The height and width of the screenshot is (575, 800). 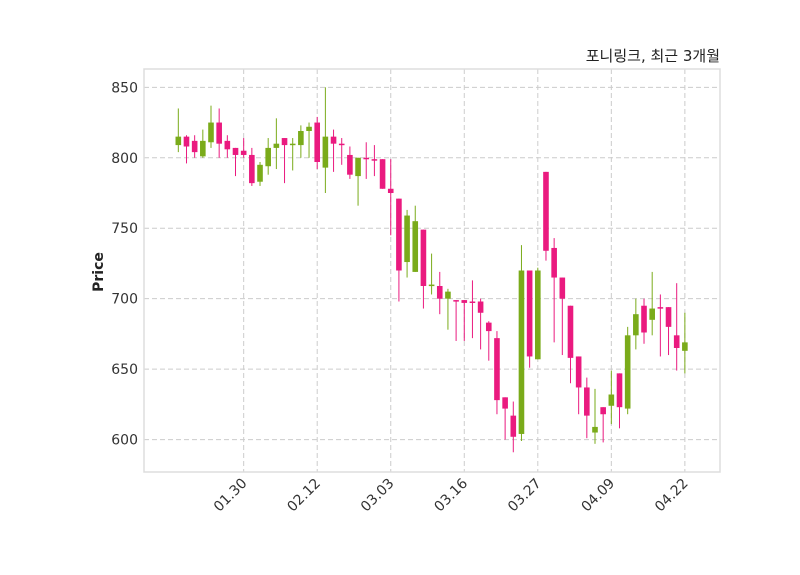 What do you see at coordinates (99, 272) in the screenshot?
I see `y-axis-label: Price` at bounding box center [99, 272].